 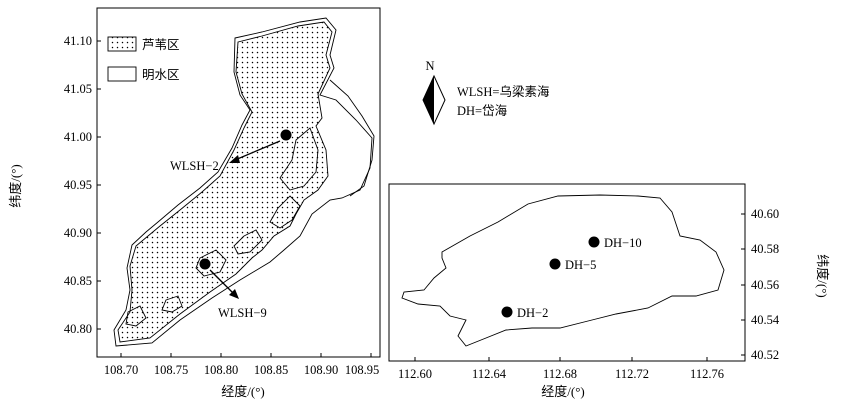 What do you see at coordinates (242, 391) in the screenshot?
I see `left-x-axis-label: 经度/(°)` at bounding box center [242, 391].